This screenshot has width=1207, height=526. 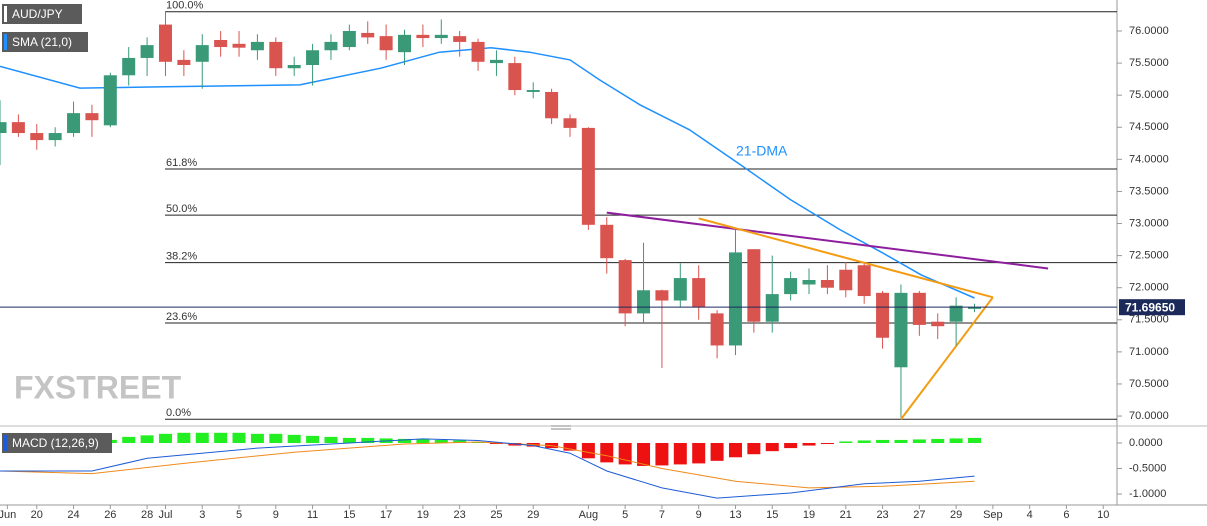 I want to click on indicator-marker, so click(x=5, y=42).